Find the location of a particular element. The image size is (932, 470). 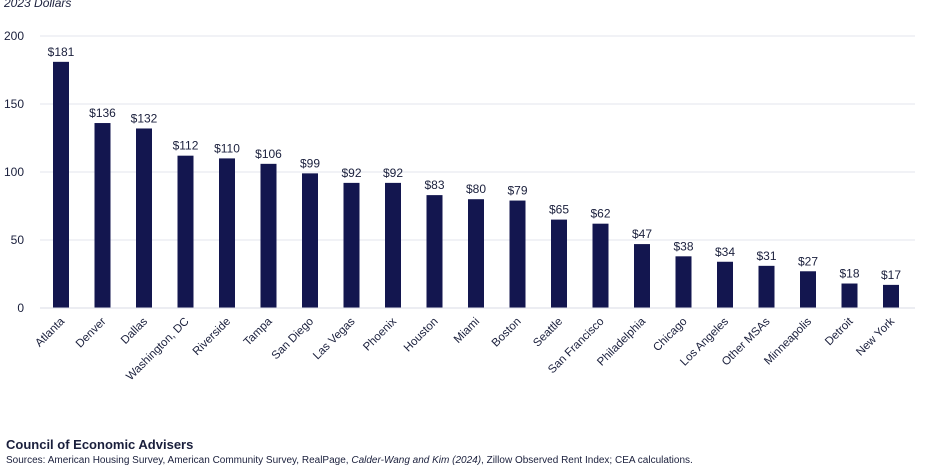

x-tick-label: Las Vegas is located at coordinates (334, 338).